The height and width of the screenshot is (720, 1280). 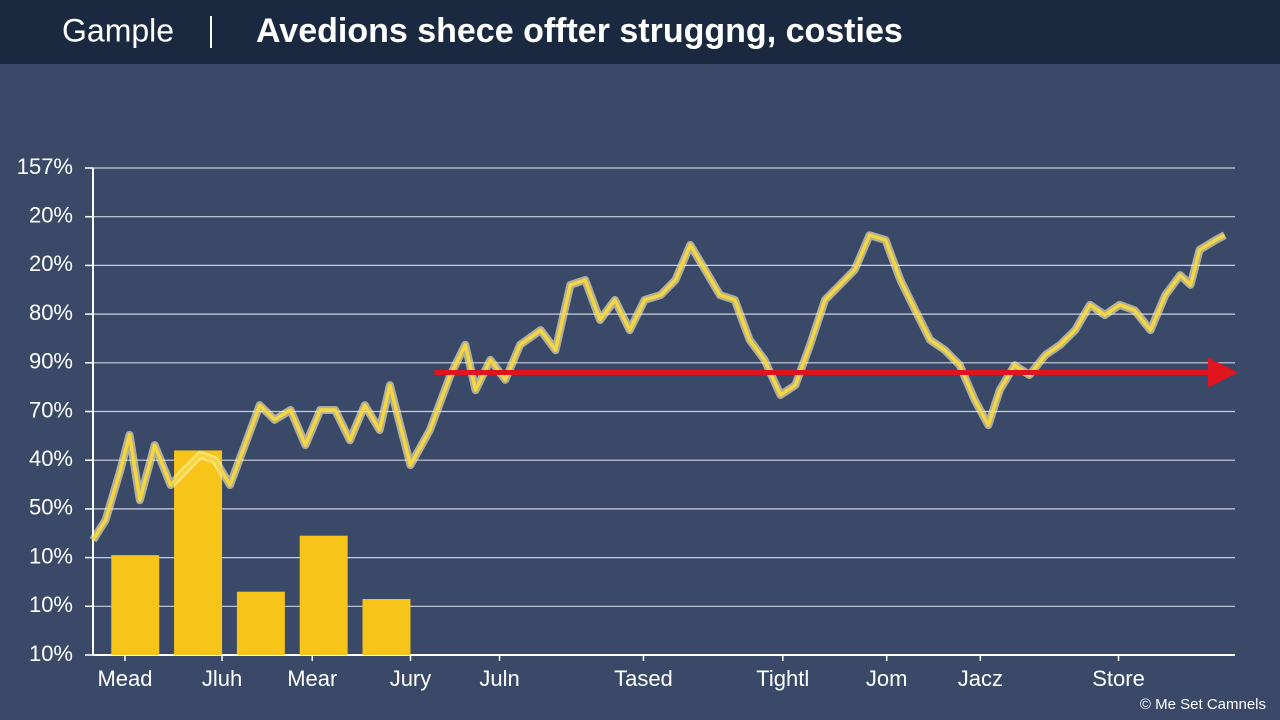 What do you see at coordinates (222, 678) in the screenshot?
I see `x-tick-label: Jluh` at bounding box center [222, 678].